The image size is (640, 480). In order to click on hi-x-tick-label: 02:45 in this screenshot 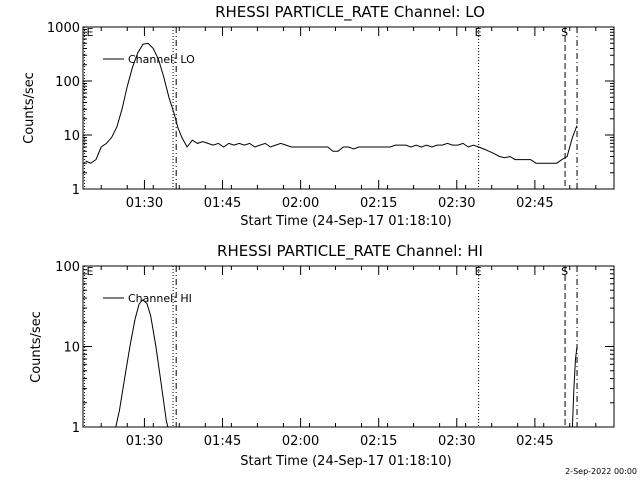, I will do `click(534, 441)`.